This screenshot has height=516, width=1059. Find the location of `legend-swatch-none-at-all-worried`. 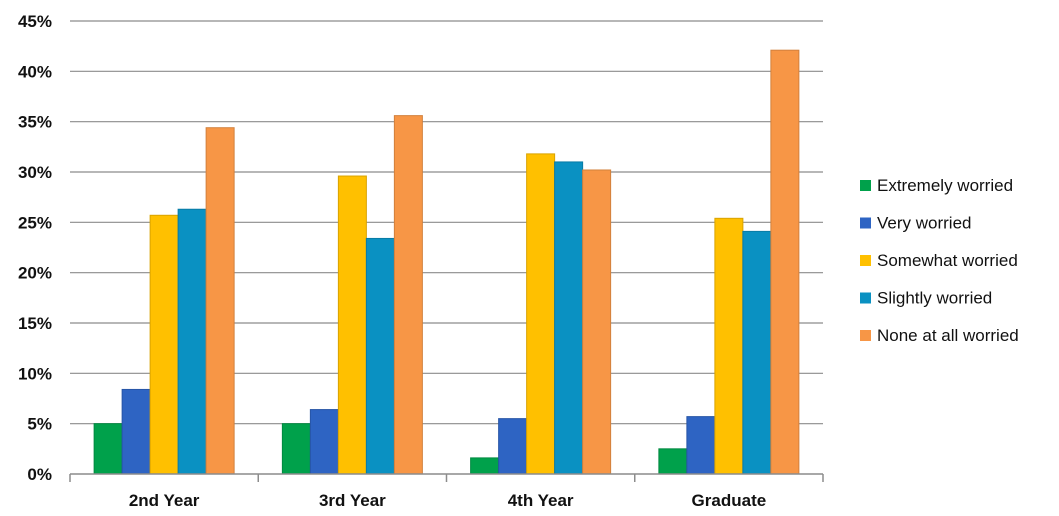

legend-swatch-none-at-all-worried is located at coordinates (865, 335).